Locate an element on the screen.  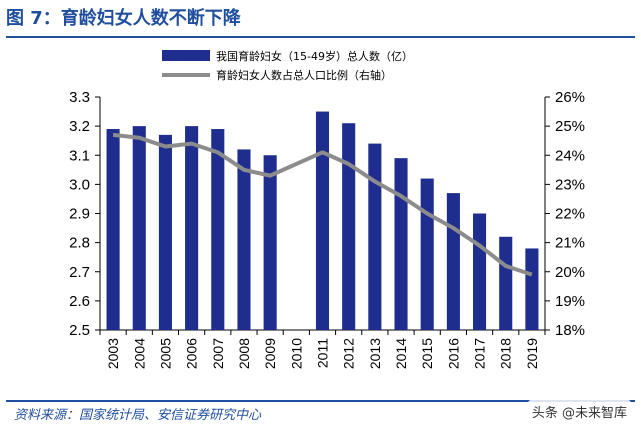
x-tick-label: 2009 is located at coordinates (270, 353).